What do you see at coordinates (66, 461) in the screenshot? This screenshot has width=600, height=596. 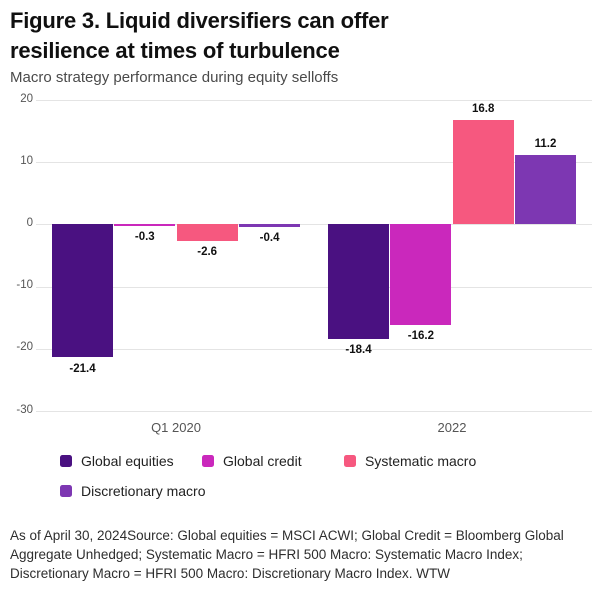 I see `global-equities-swatch-icon` at bounding box center [66, 461].